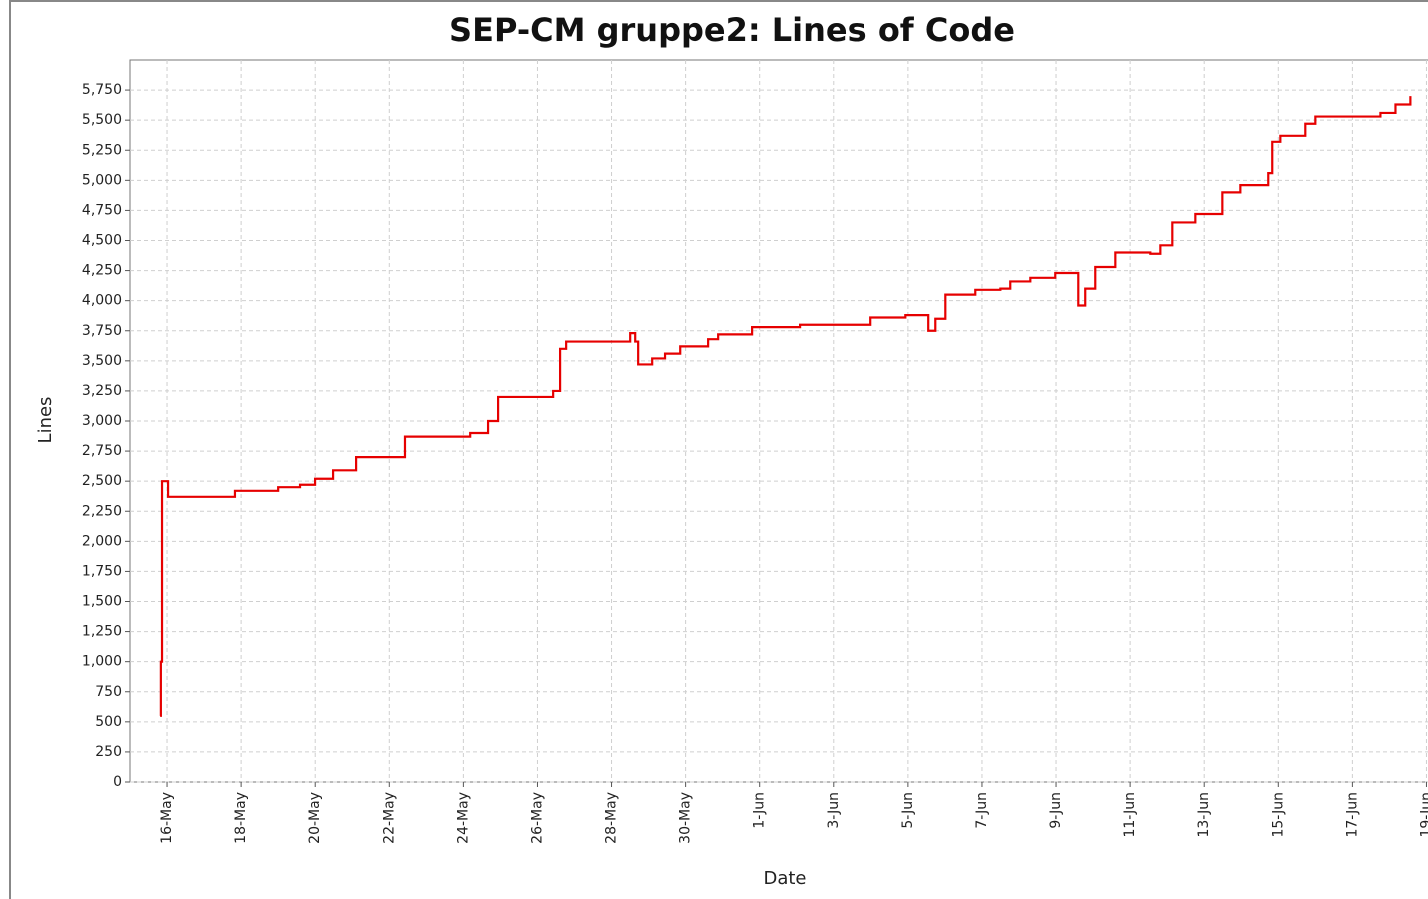 The width and height of the screenshot is (1428, 899). Describe the element at coordinates (1056, 810) in the screenshot. I see `x-tick-label: 9-Jun` at that location.